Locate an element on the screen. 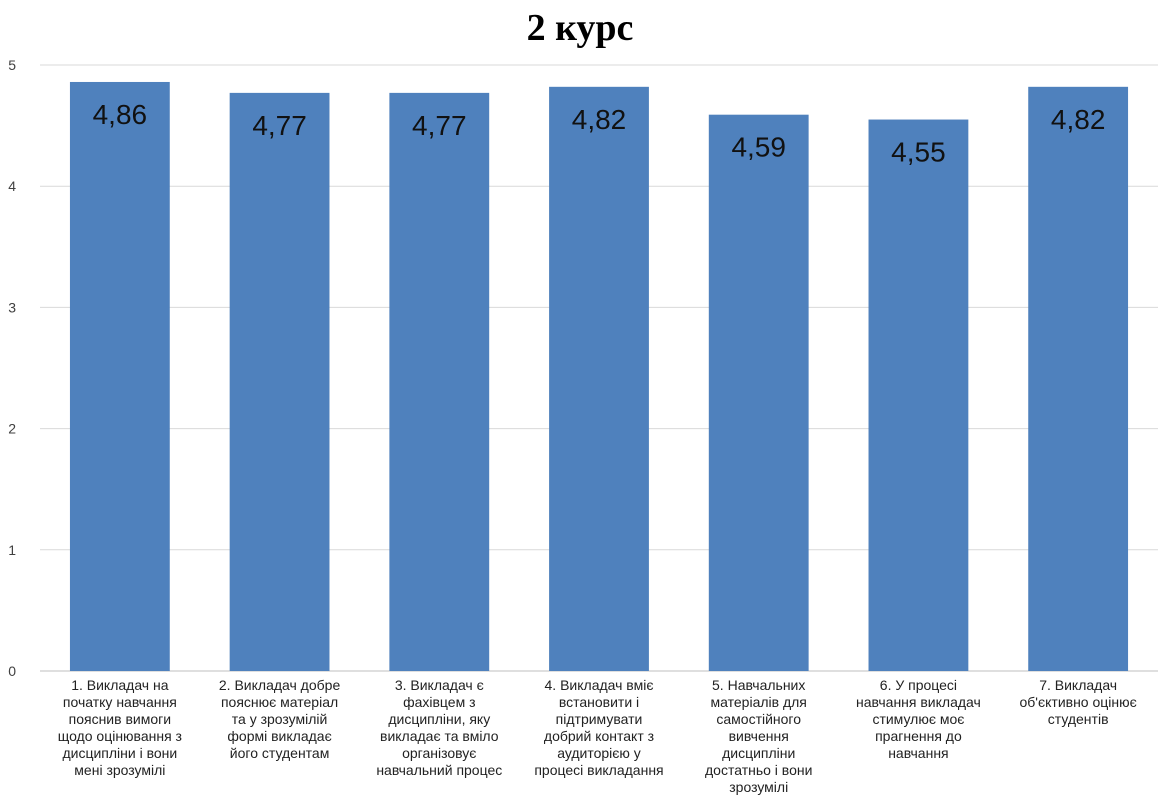 This screenshot has height=798, width=1160. category-label-line: 3. Викладач є is located at coordinates (439, 685).